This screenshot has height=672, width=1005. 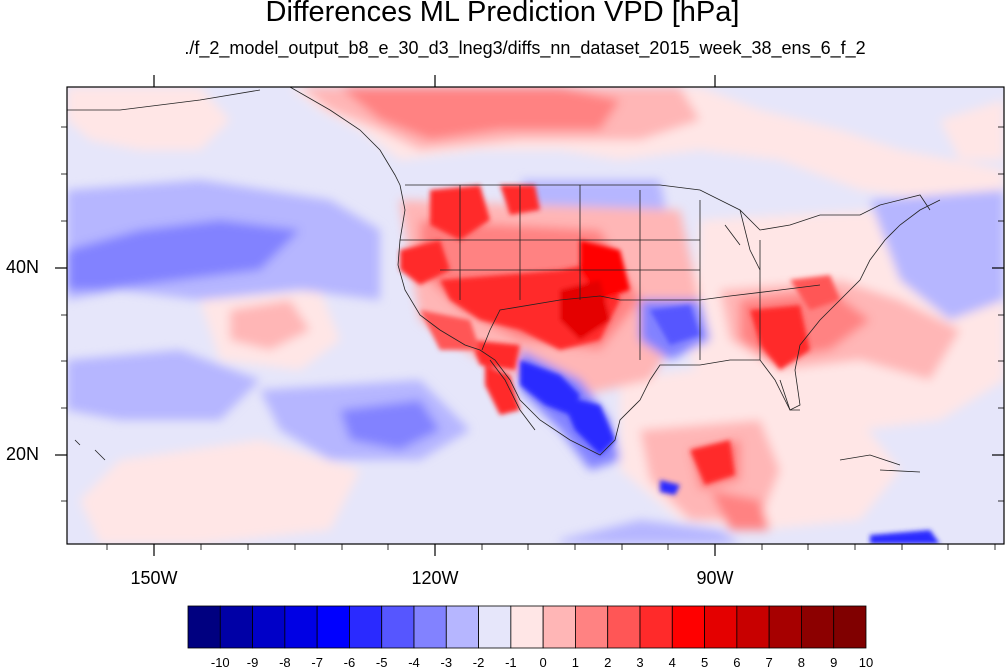 I want to click on colorbar-tick-label: 4, so click(x=672, y=662).